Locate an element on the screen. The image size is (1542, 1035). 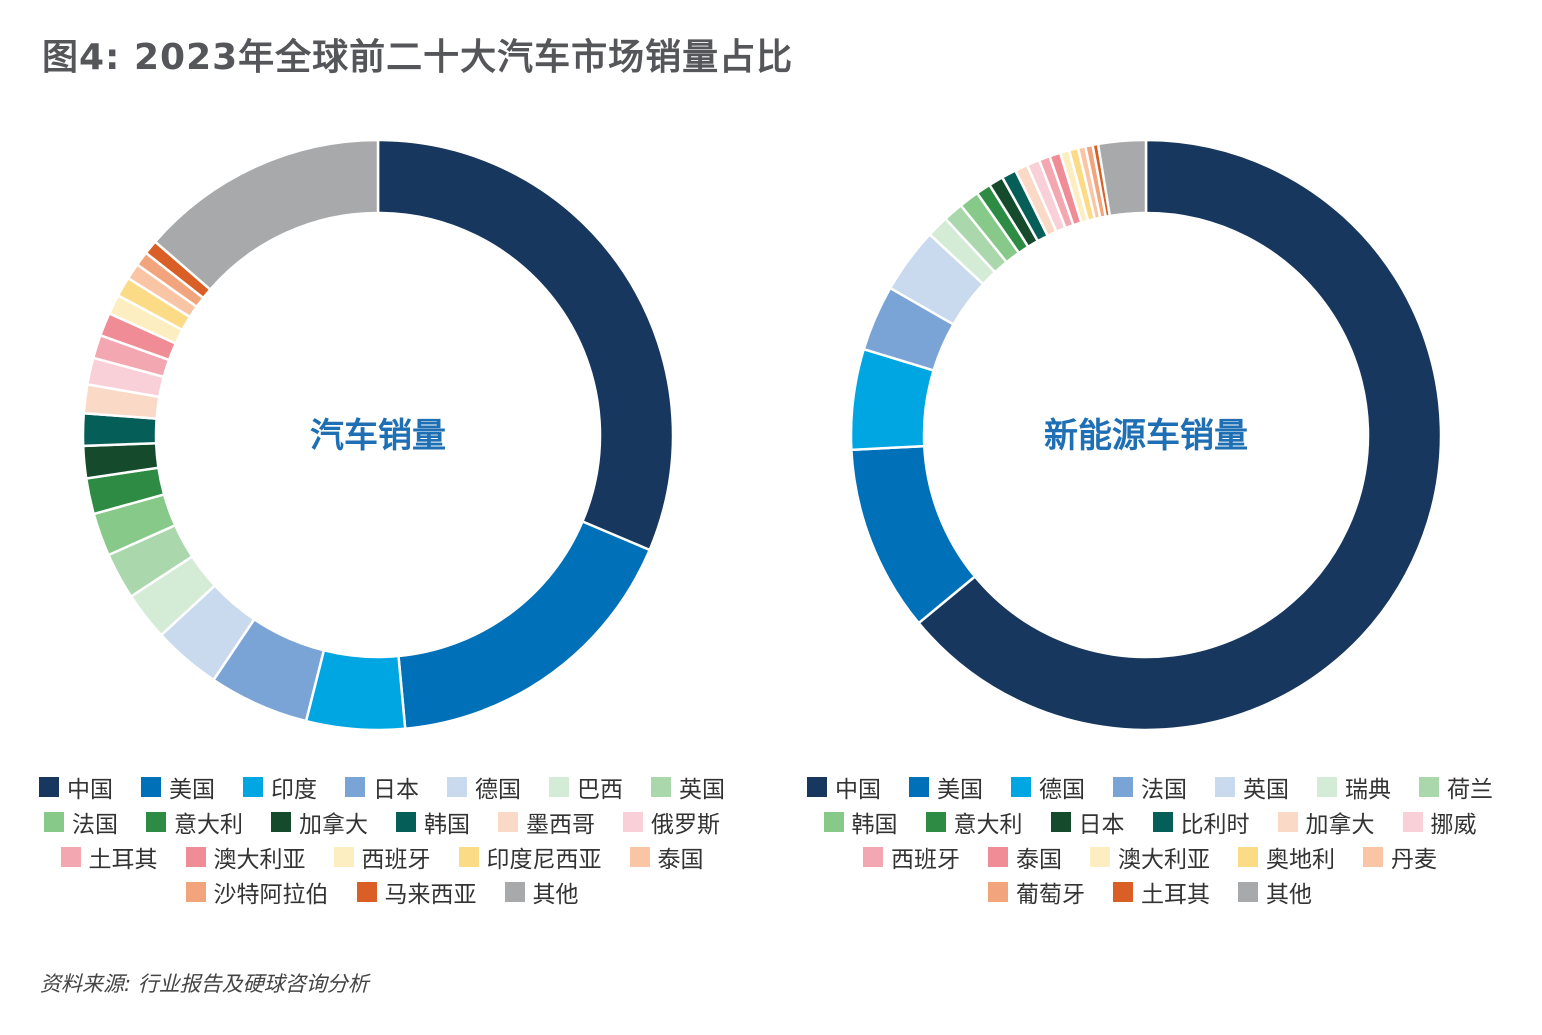
legend-label: 印度 is located at coordinates (294, 789).